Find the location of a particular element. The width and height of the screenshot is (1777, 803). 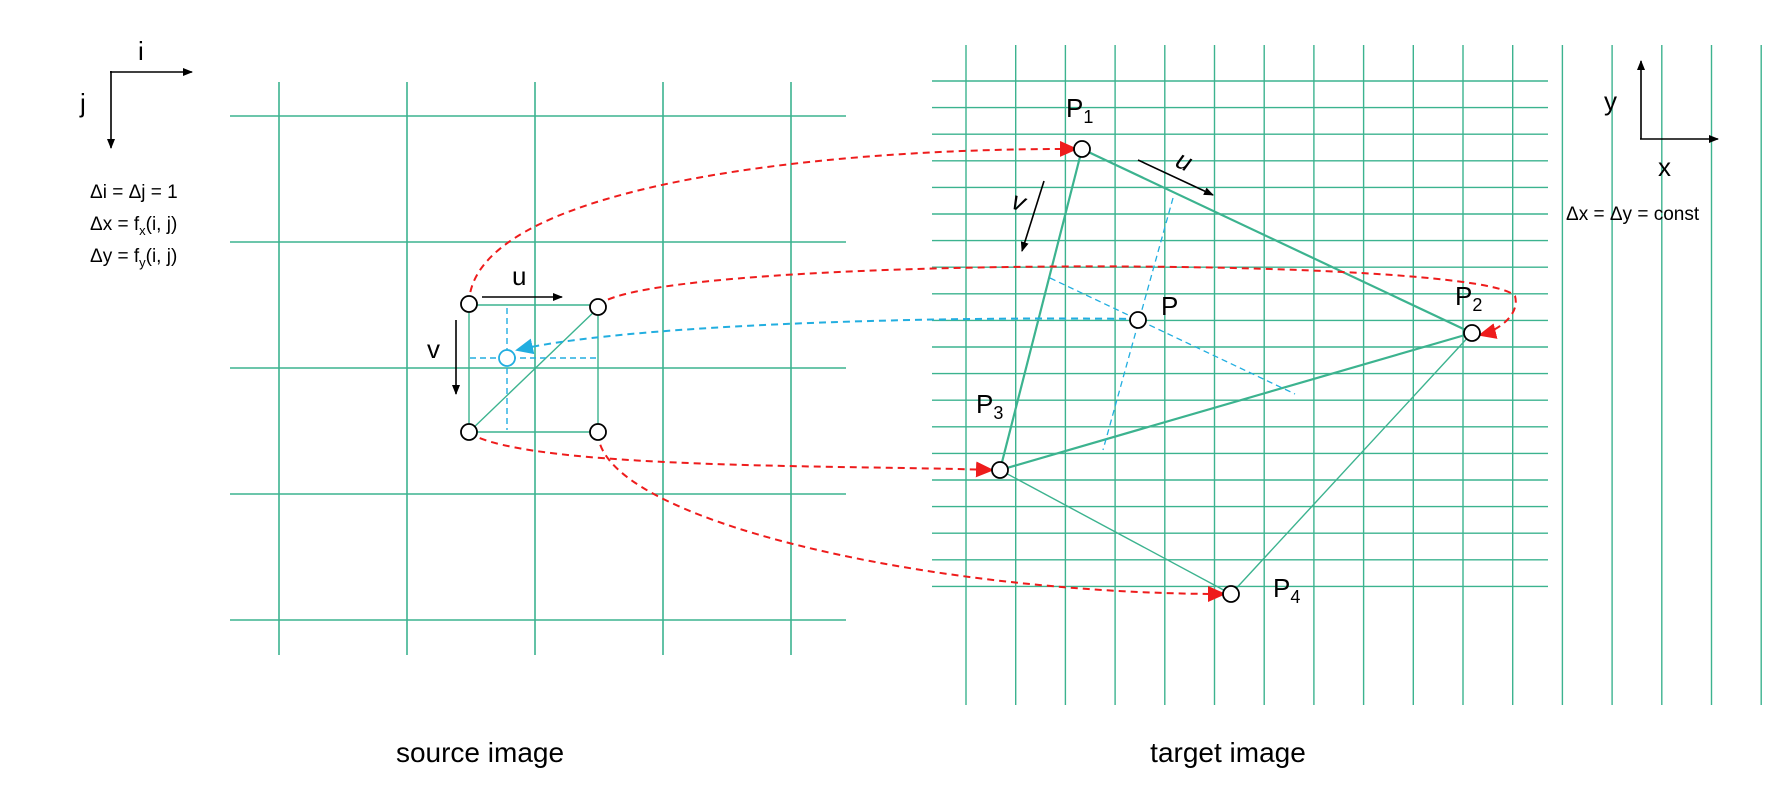

edge-p1-p3 is located at coordinates (1041, 309).